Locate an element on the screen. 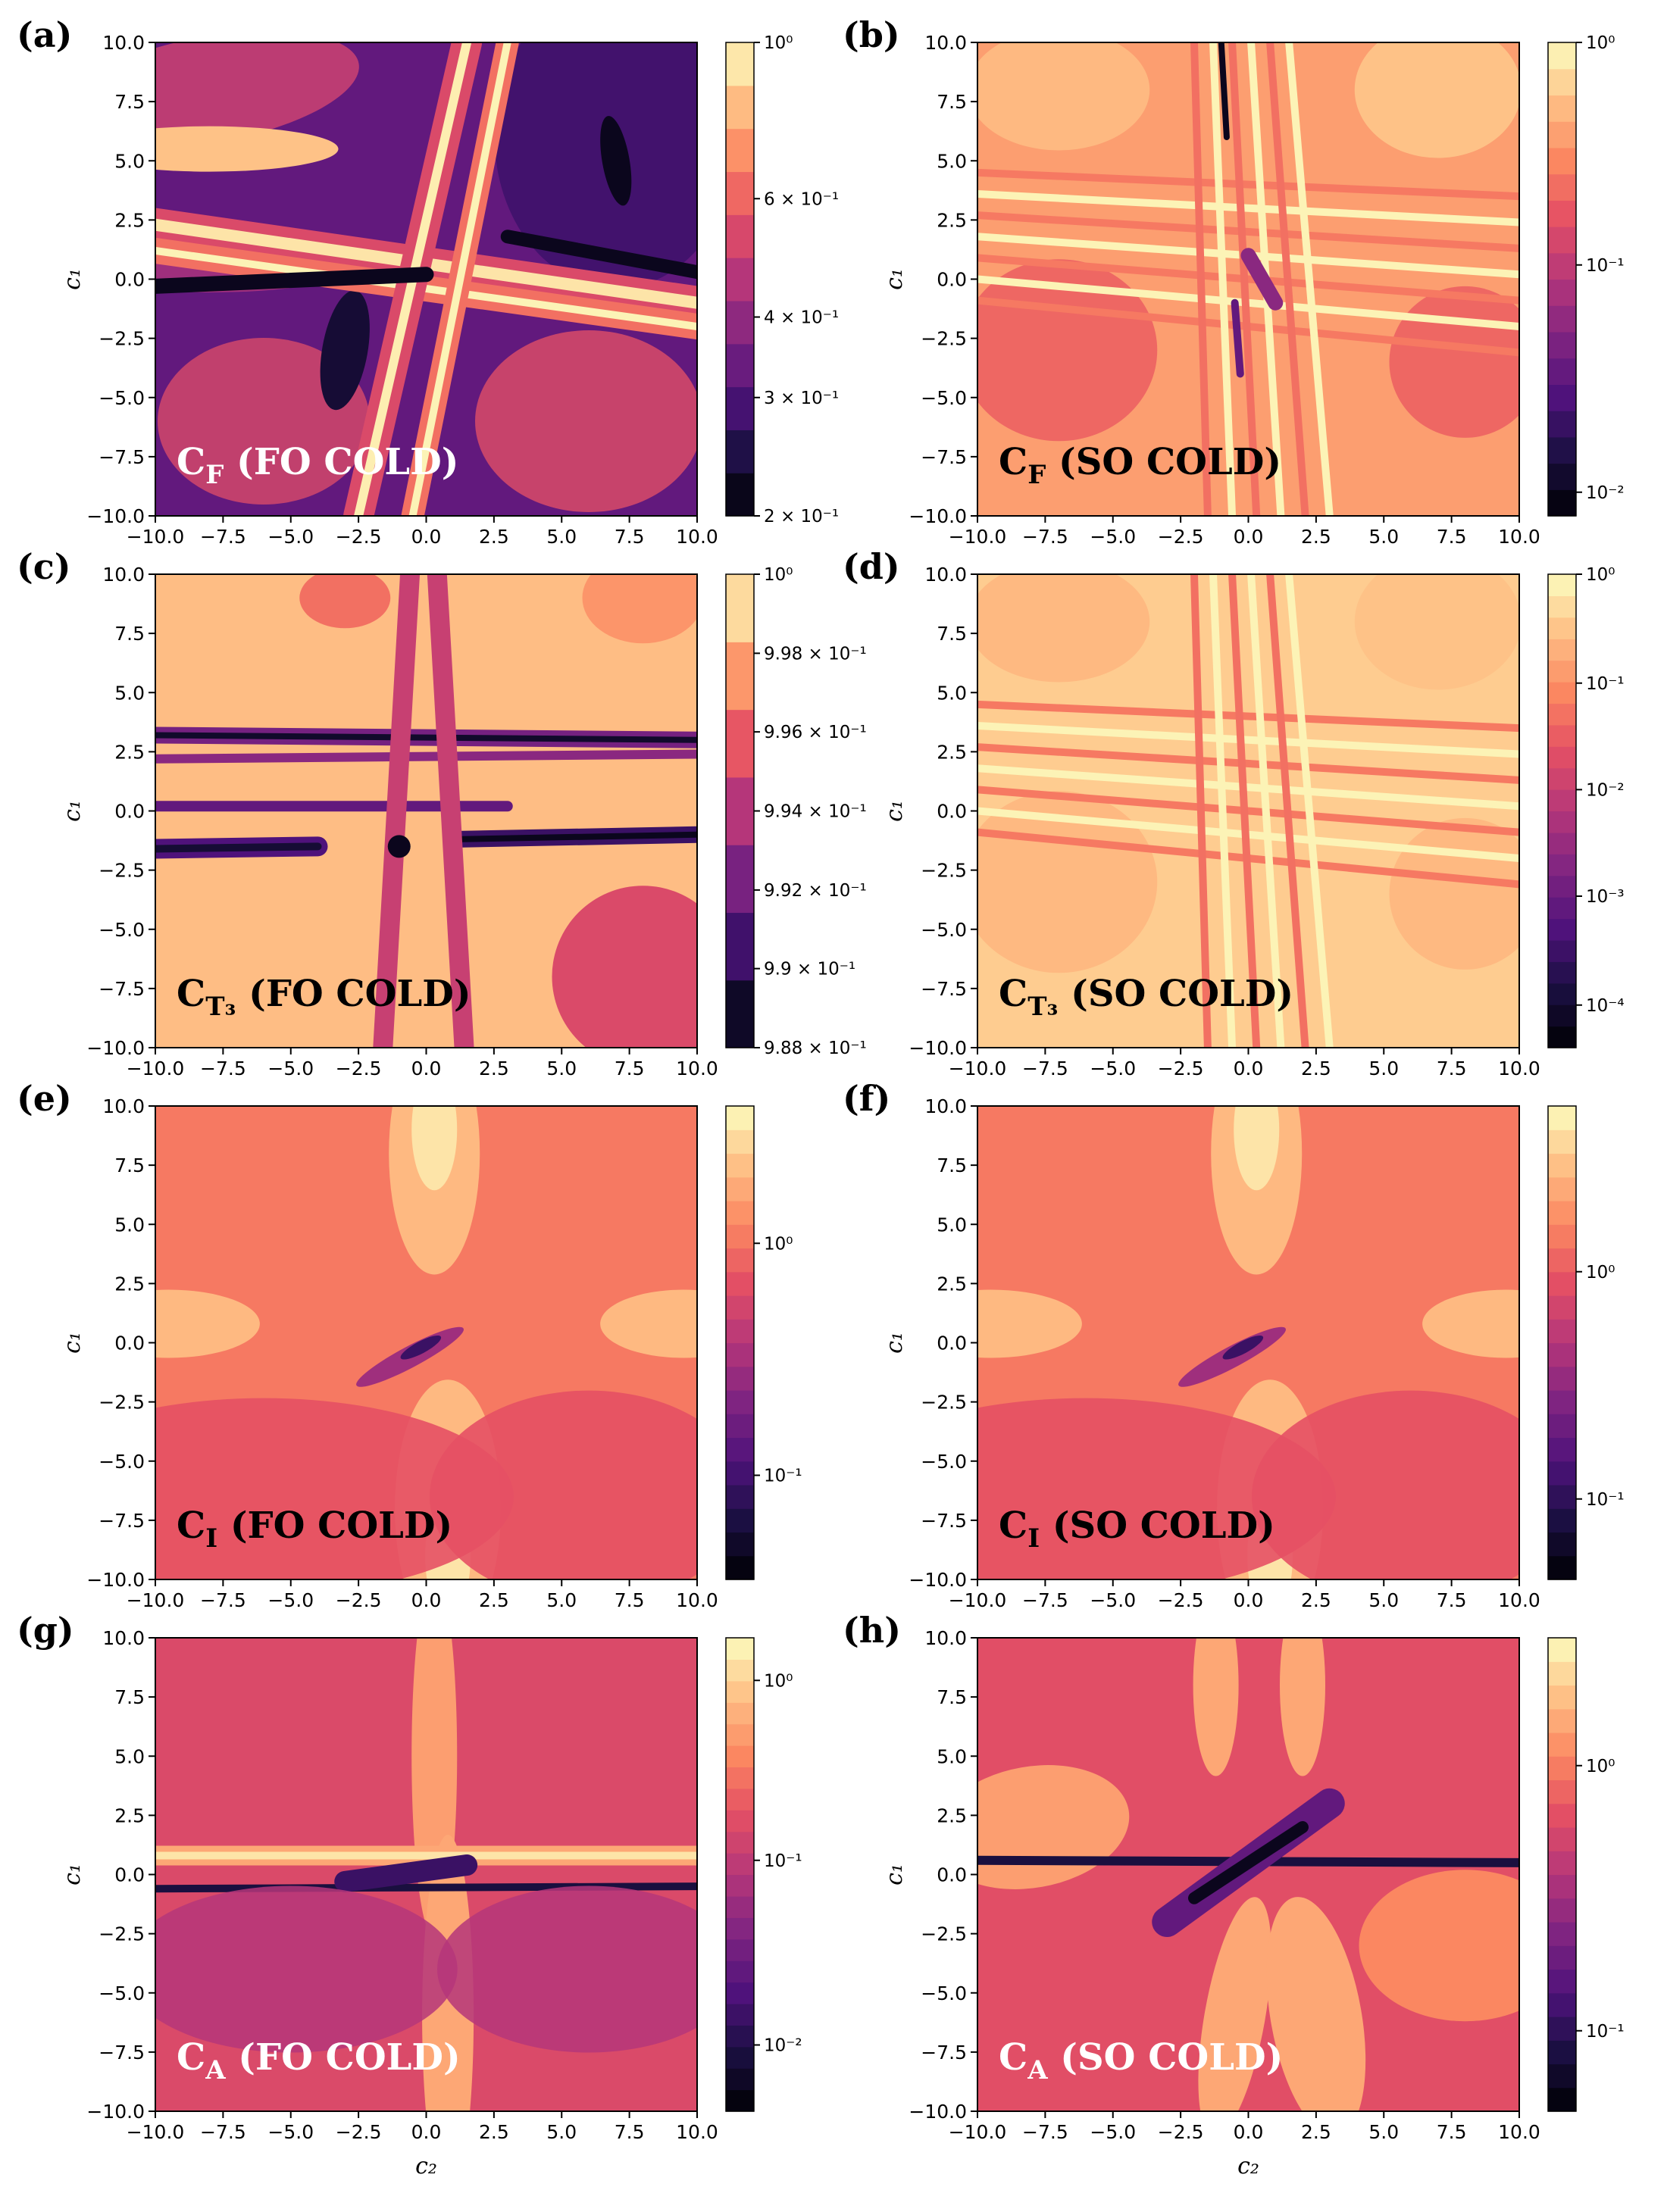 The height and width of the screenshot is (2212, 1667). heatmap-field is located at coordinates (426, 279).